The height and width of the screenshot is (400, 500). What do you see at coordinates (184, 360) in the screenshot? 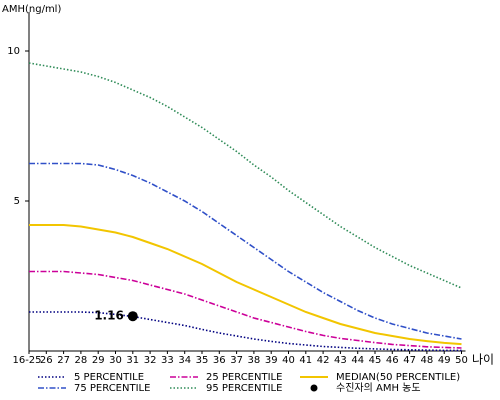
I see `x-tick-label: 34` at bounding box center [184, 360].